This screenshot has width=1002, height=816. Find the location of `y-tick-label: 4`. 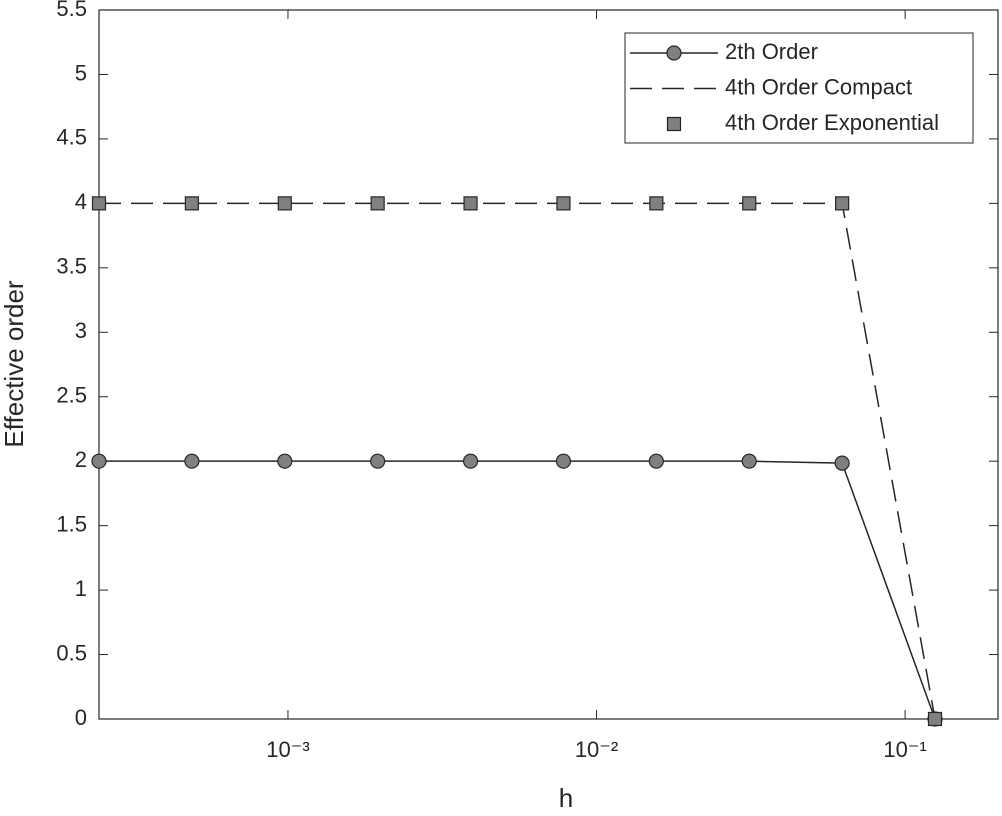

y-tick-label: 4 is located at coordinates (81, 201).